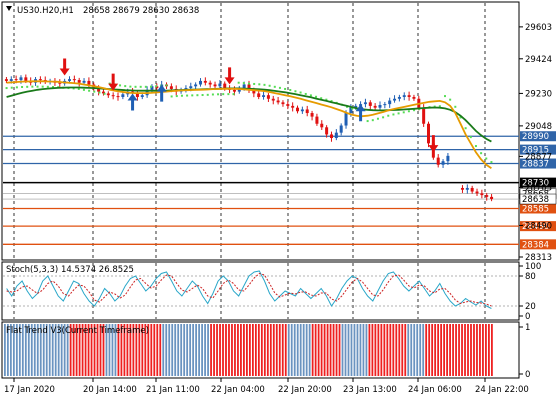 Image resolution: width=560 pixels, height=400 pixels. What do you see at coordinates (535, 137) in the screenshot?
I see `level-tag-label: 28990` at bounding box center [535, 137].